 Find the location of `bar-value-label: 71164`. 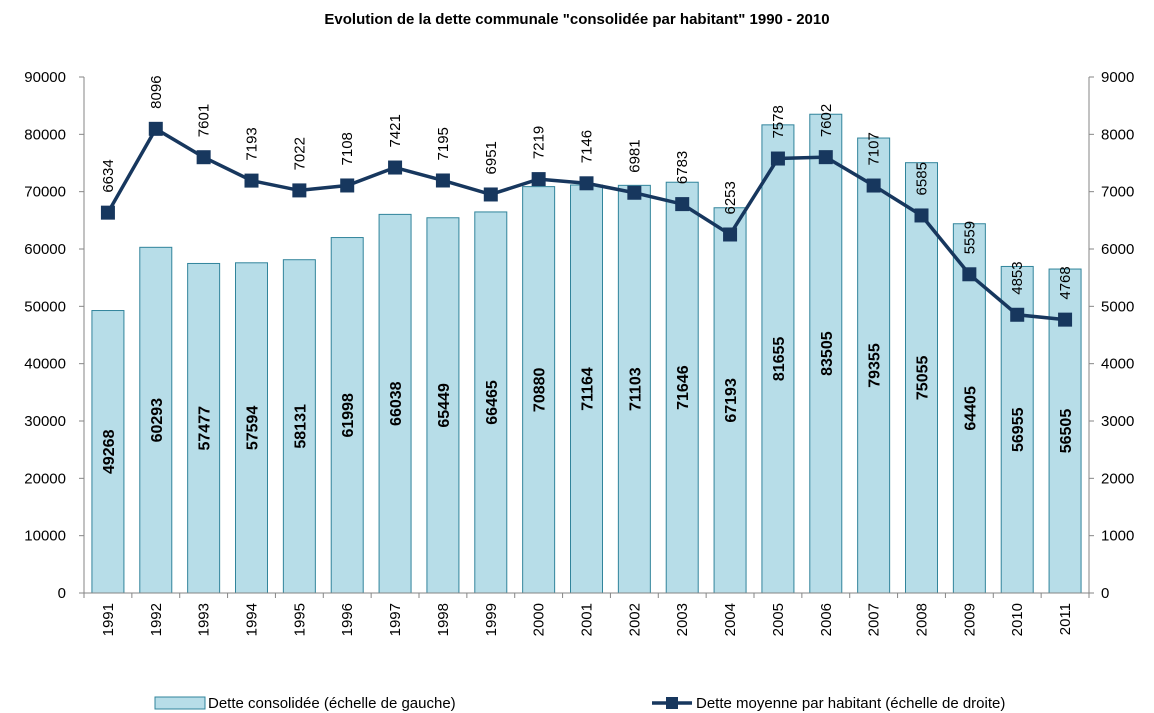

bar-value-label: 71164 is located at coordinates (588, 389).